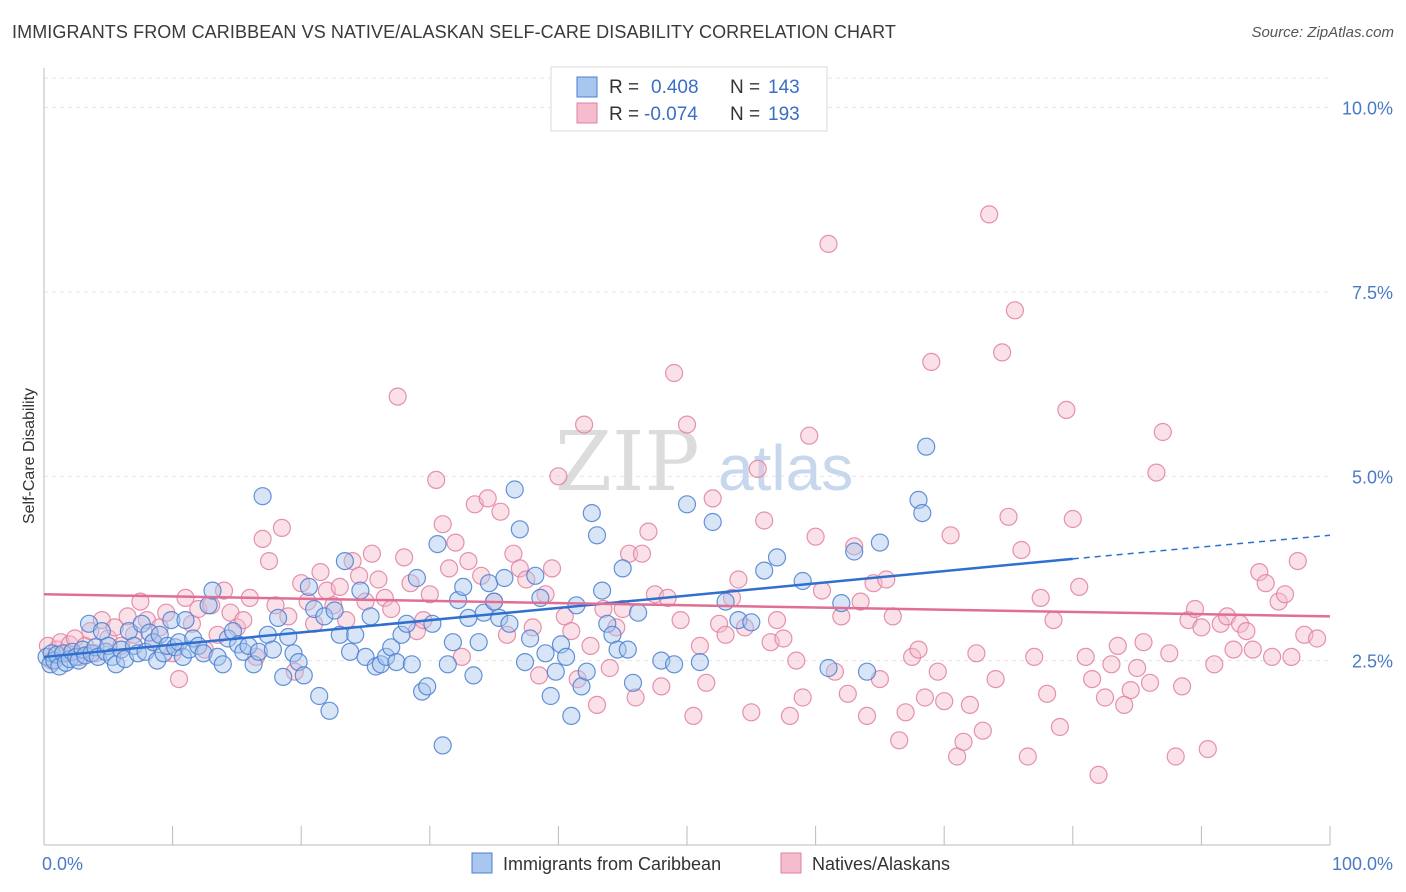  I want to click on bottom-legend-swatch-pink, so click(791, 863).